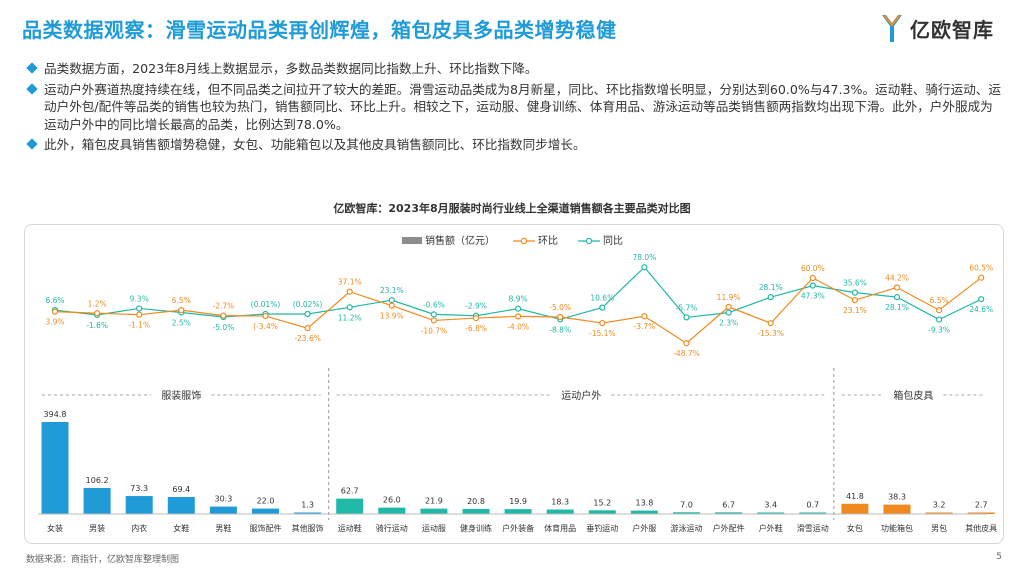 The height and width of the screenshot is (576, 1024). What do you see at coordinates (460, 240) in the screenshot?
I see `legend-label: 销售额（亿元）` at bounding box center [460, 240].